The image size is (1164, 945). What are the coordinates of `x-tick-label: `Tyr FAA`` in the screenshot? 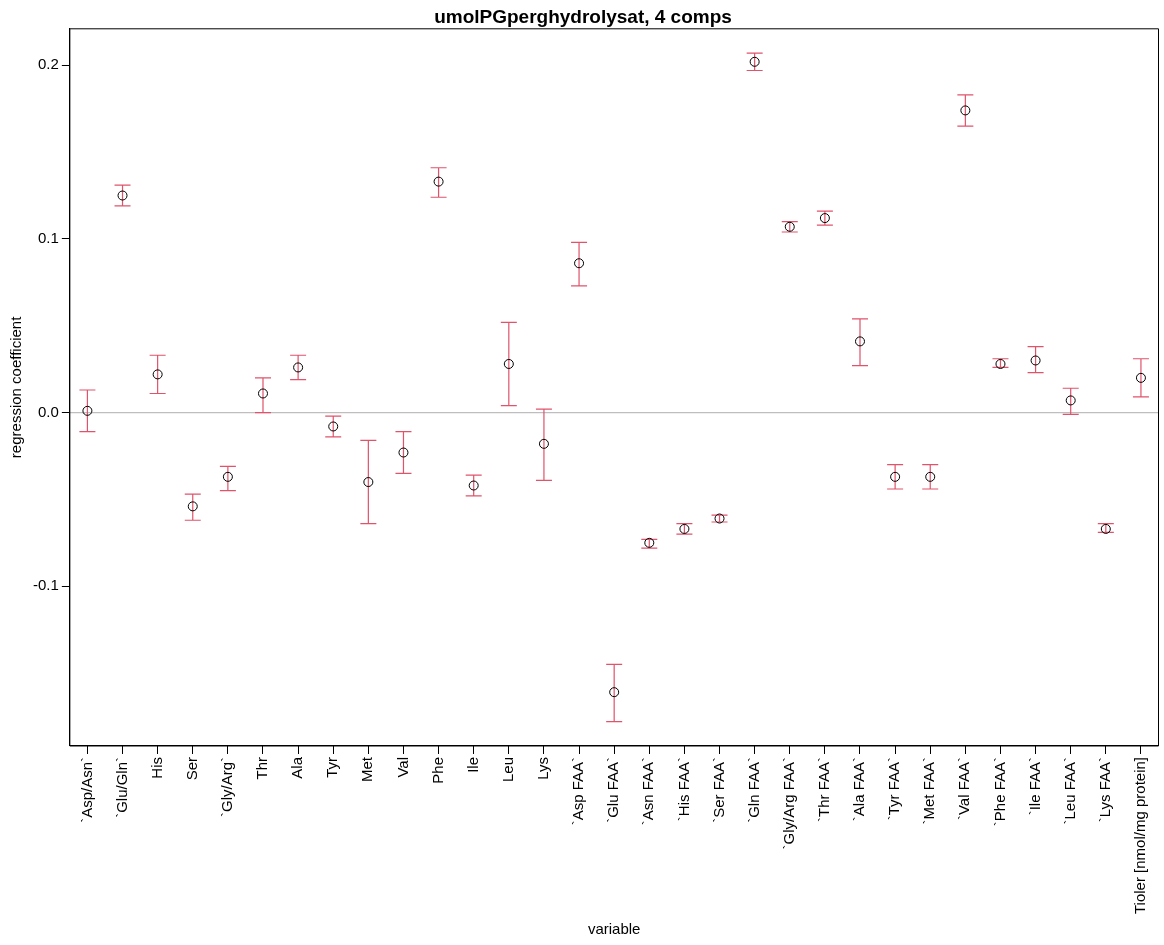 It's located at (894, 789).